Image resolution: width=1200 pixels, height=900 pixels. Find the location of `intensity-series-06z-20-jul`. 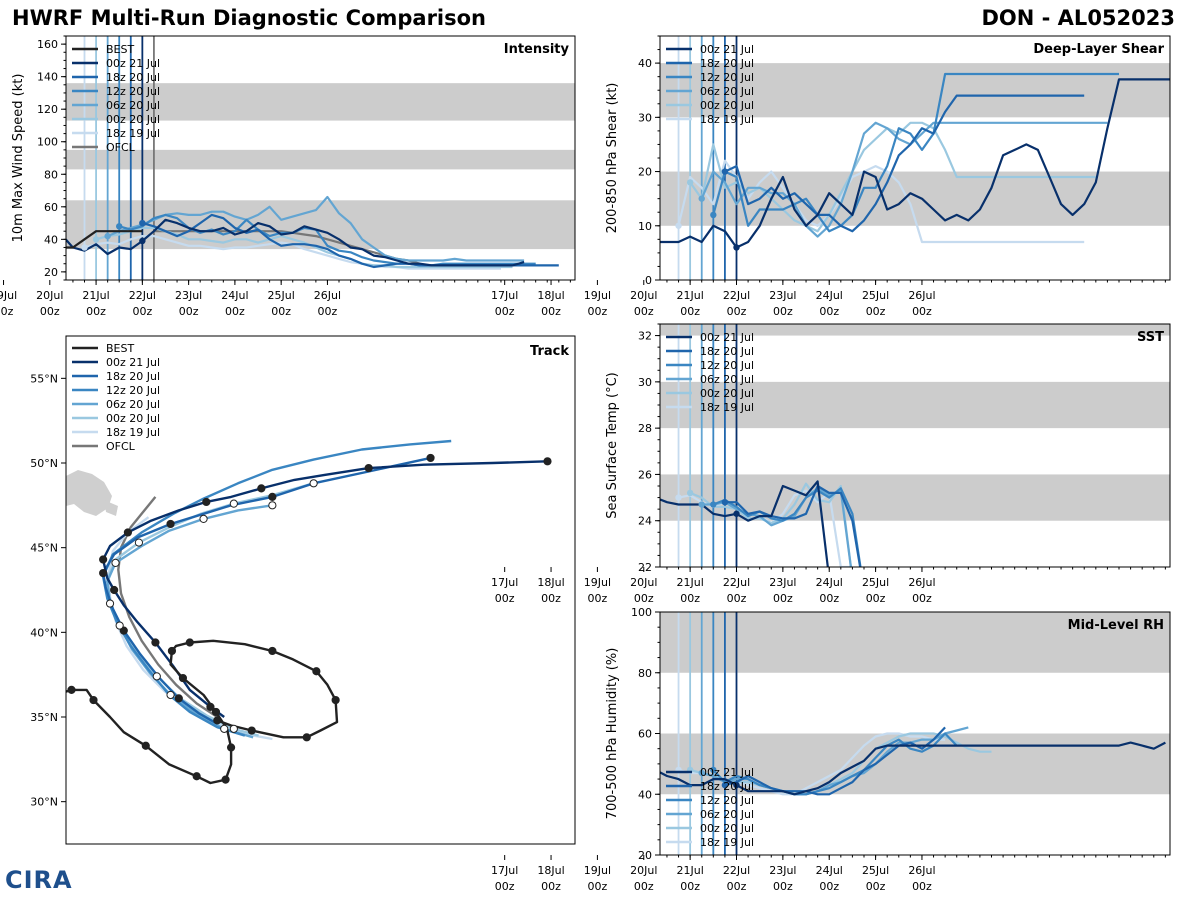

intensity-series-06z-20-jul is located at coordinates (316, 228).